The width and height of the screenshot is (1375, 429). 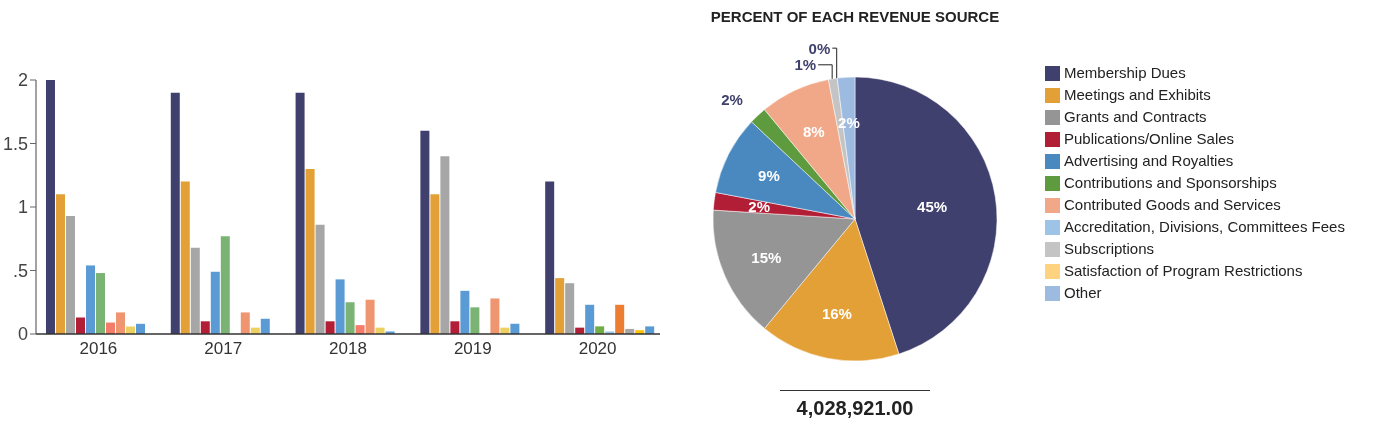 I want to click on legend-label: Subscriptions, so click(x=1109, y=248).